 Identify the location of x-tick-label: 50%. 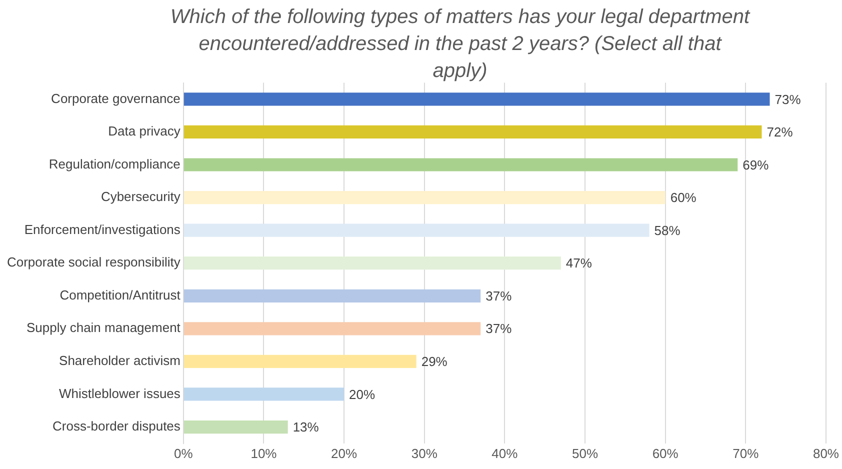
(585, 453).